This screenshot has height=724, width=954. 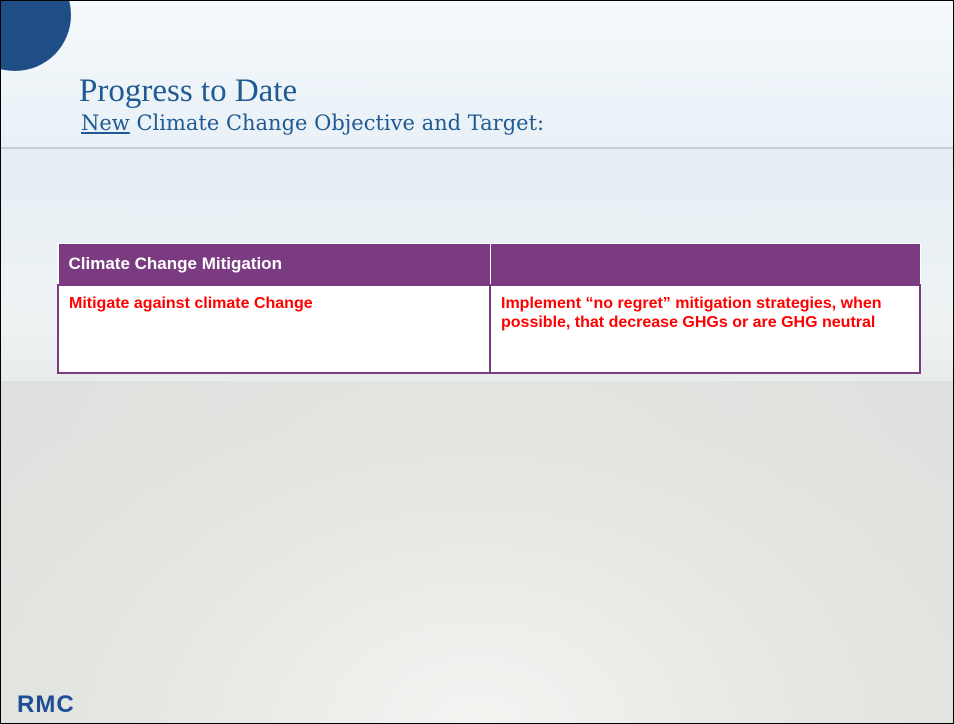 I want to click on logo: RMC, so click(x=46, y=704).